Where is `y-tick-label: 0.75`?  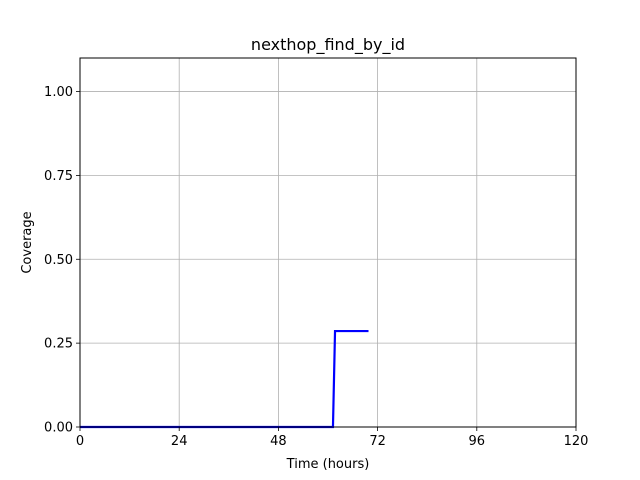
y-tick-label: 0.75 is located at coordinates (58, 176).